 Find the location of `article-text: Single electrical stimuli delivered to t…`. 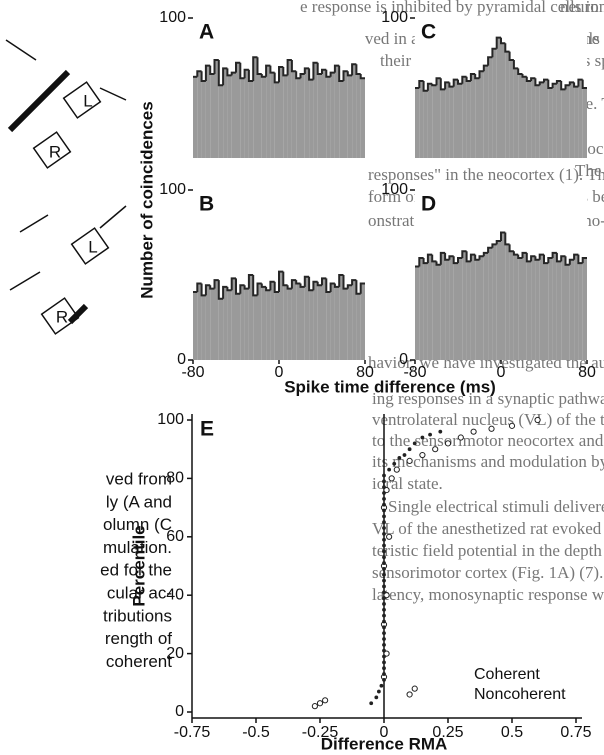

article-text: Single electrical stimuli delivered to t… is located at coordinates (496, 506).